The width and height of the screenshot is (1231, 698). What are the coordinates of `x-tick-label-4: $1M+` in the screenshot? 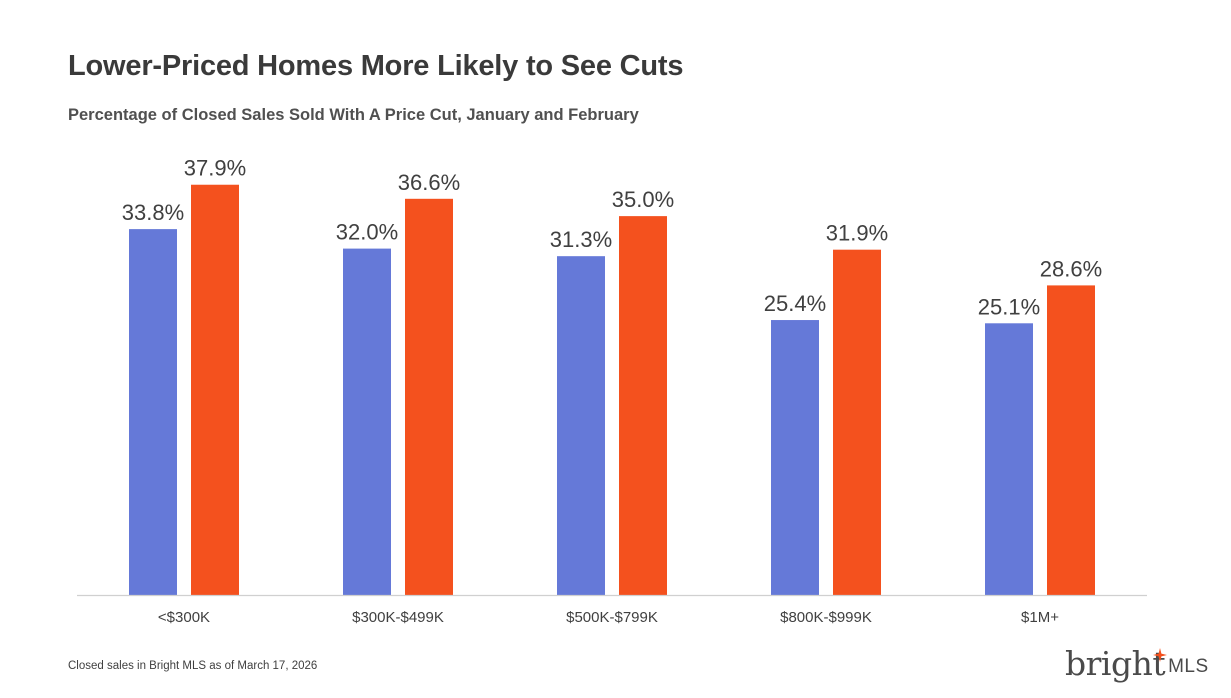 It's located at (1040, 617).